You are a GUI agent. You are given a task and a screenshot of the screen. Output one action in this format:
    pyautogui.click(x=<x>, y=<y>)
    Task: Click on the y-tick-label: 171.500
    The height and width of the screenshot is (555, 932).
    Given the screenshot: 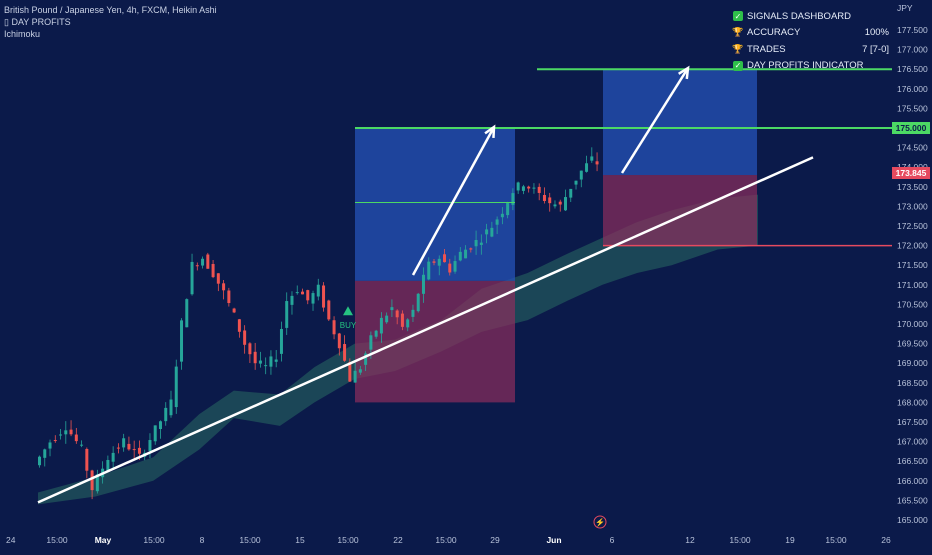 What is the action you would take?
    pyautogui.click(x=912, y=265)
    